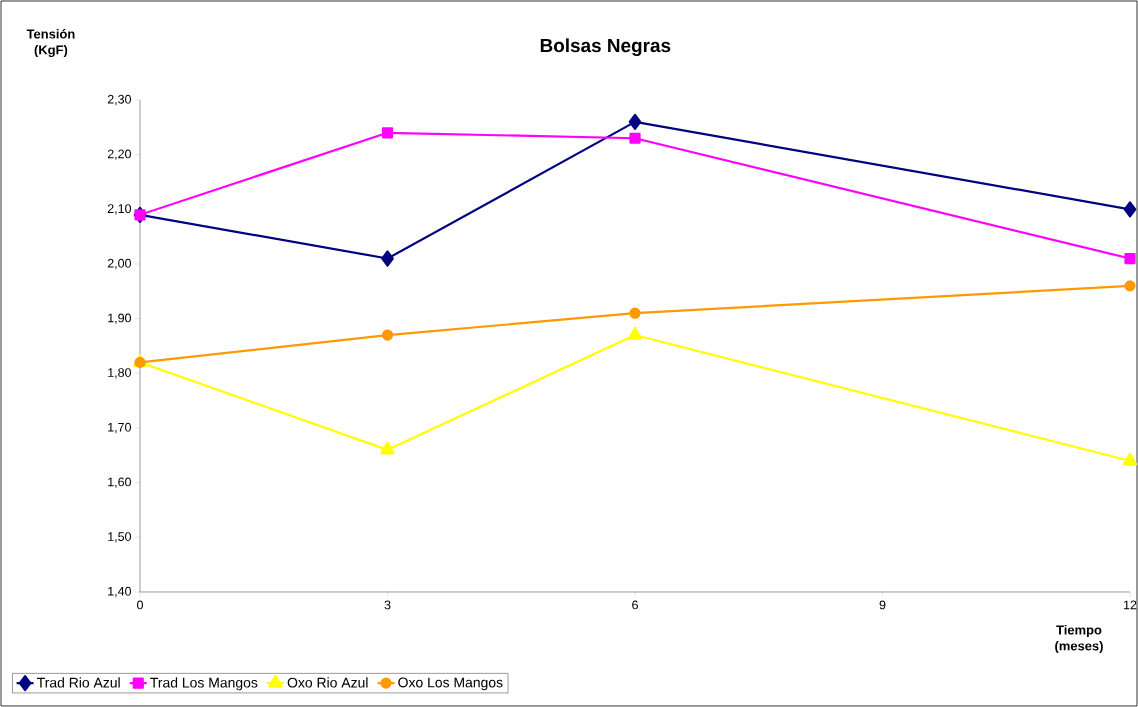 The height and width of the screenshot is (707, 1138). Describe the element at coordinates (204, 684) in the screenshot. I see `legend-label: Trad Los Mangos` at that location.